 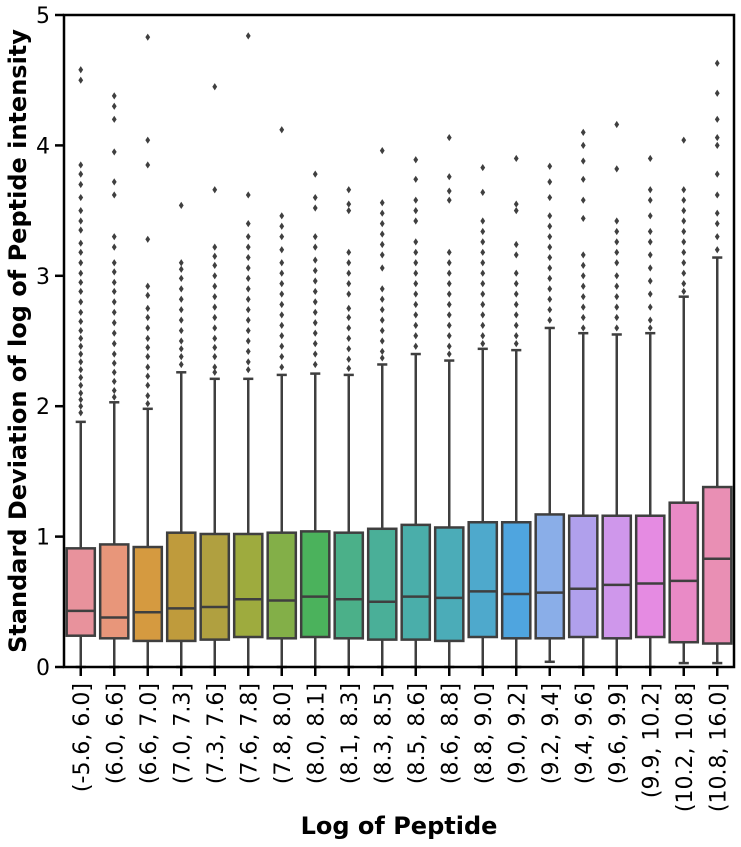 What do you see at coordinates (182, 733) in the screenshot?
I see `x-tick-label: (7.0, 7.3]` at bounding box center [182, 733].